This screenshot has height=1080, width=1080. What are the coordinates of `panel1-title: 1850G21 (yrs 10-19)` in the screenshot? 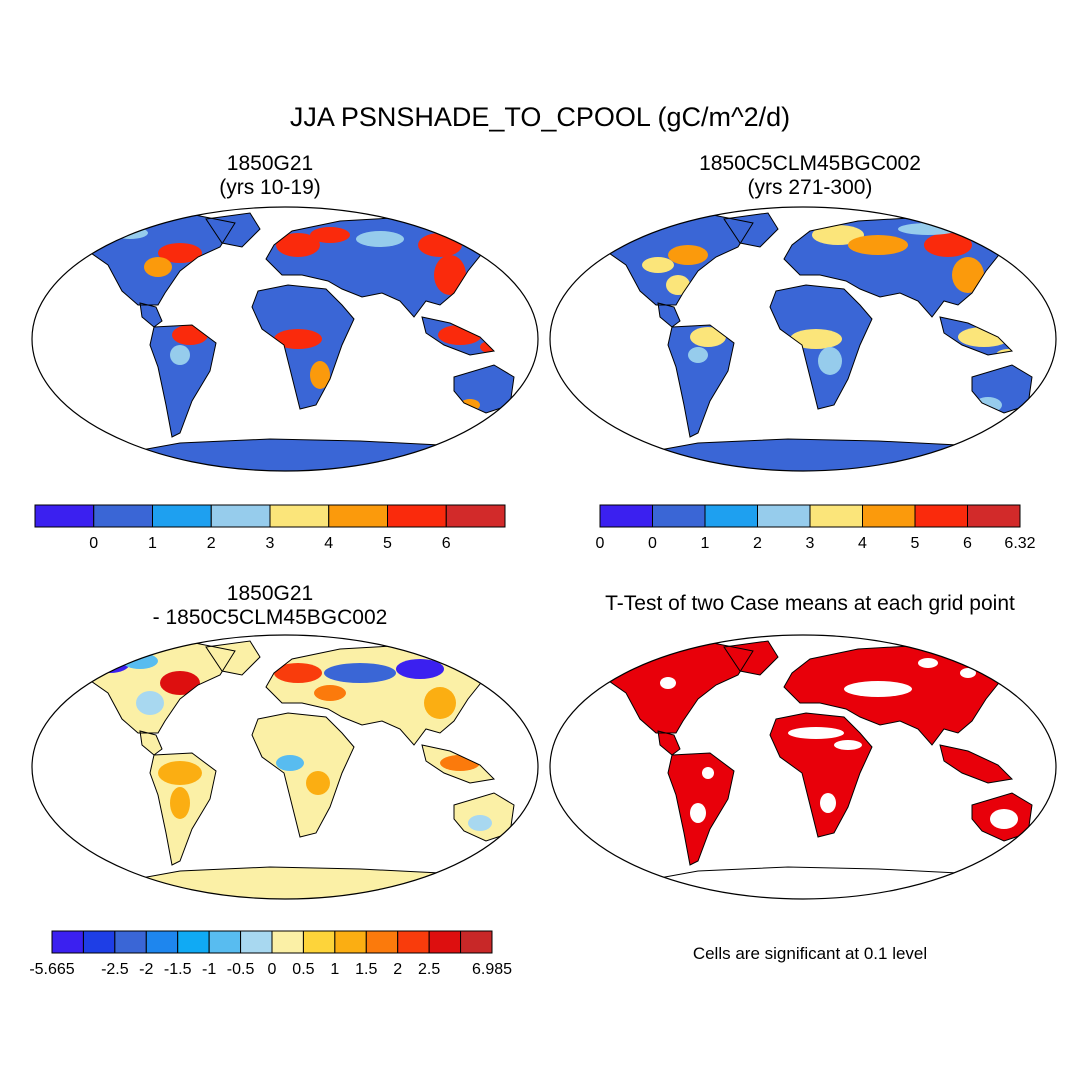 It's located at (270, 176).